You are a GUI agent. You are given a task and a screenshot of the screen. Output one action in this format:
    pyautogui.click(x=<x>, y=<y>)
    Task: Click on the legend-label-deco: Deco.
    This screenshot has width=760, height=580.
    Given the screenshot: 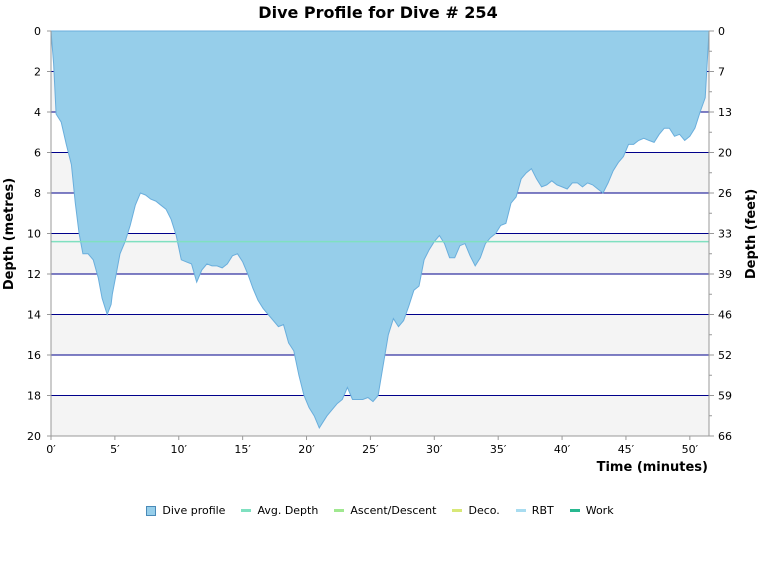 What is the action you would take?
    pyautogui.click(x=484, y=510)
    